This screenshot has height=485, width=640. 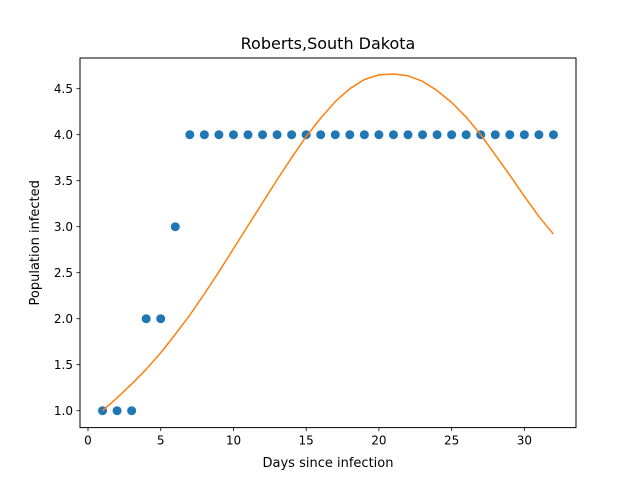 I want to click on x-axis-ticks: 0 5 10 15 20 25 30, so click(x=308, y=437).